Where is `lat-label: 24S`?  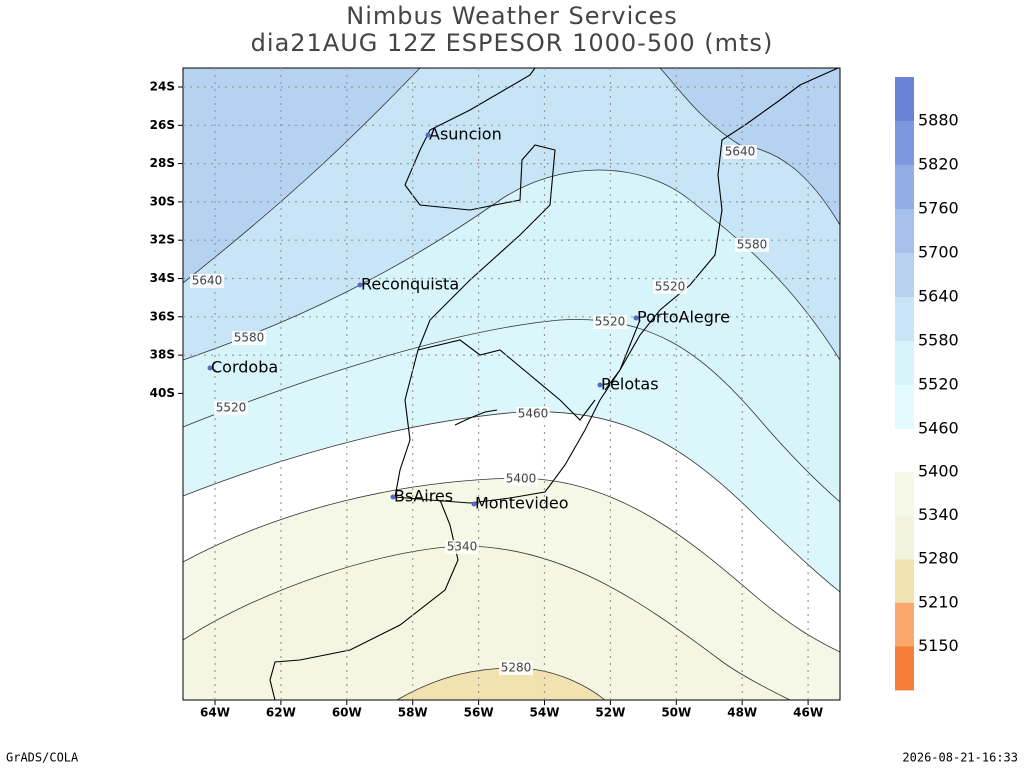 lat-label: 24S is located at coordinates (162, 87).